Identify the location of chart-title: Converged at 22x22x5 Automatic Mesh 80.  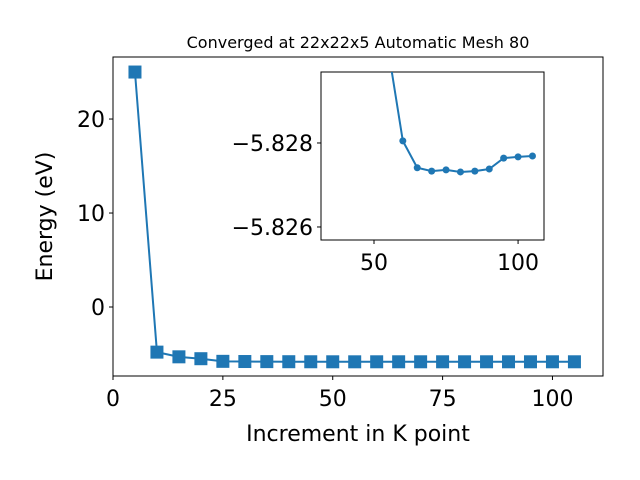
(358, 42).